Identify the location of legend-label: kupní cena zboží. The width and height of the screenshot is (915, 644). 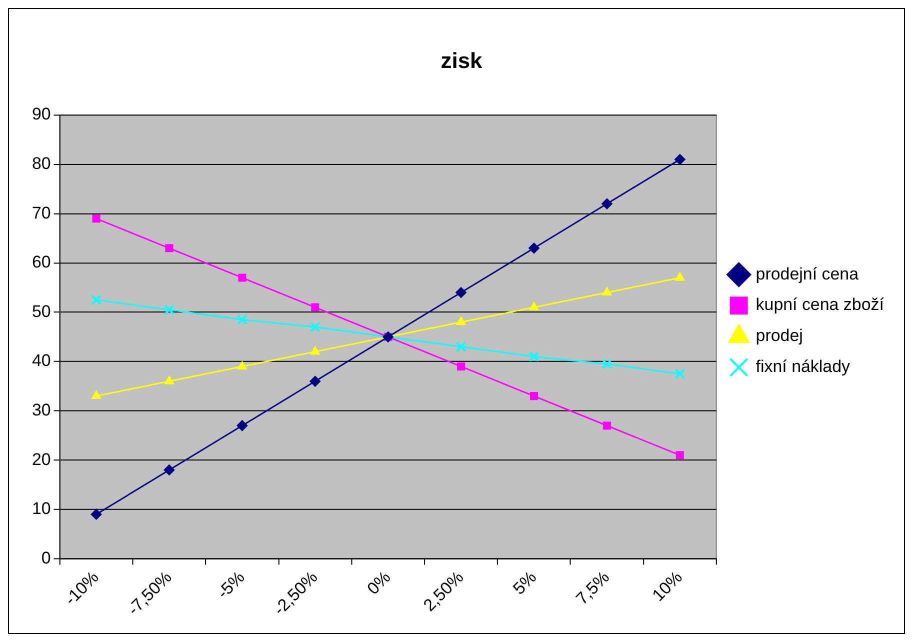
(820, 304).